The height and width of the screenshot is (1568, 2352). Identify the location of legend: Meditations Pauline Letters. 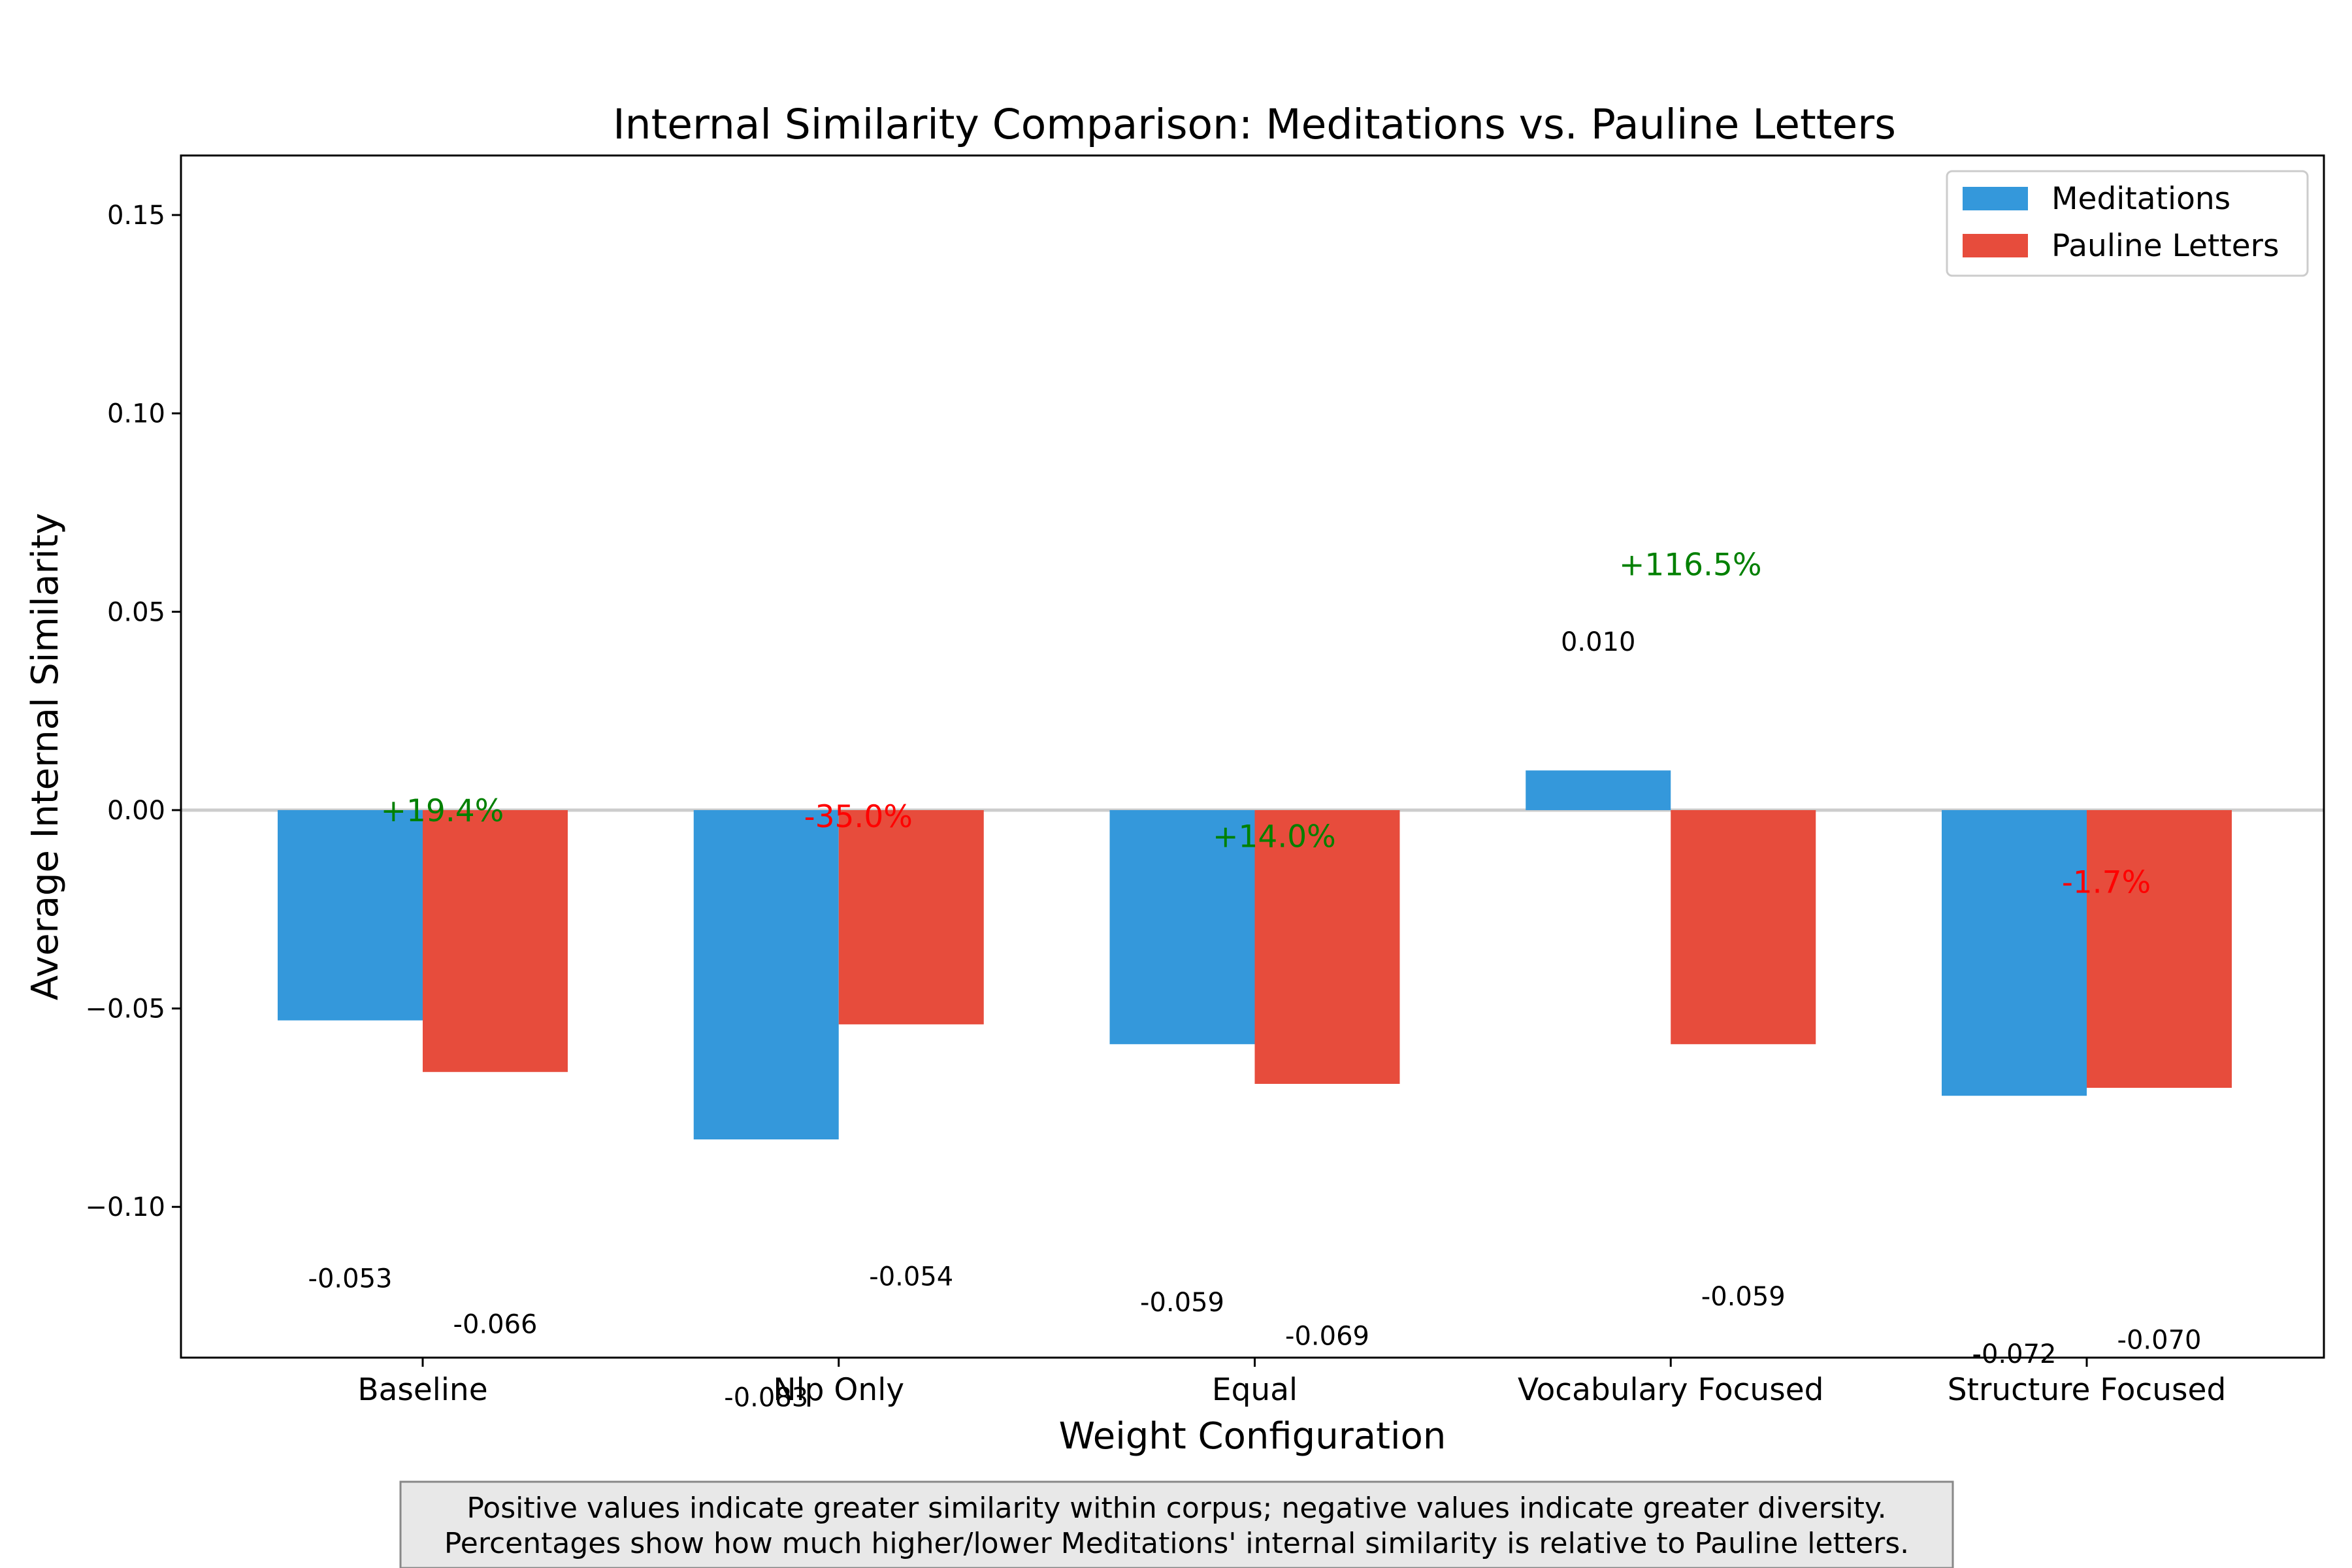
(2127, 223).